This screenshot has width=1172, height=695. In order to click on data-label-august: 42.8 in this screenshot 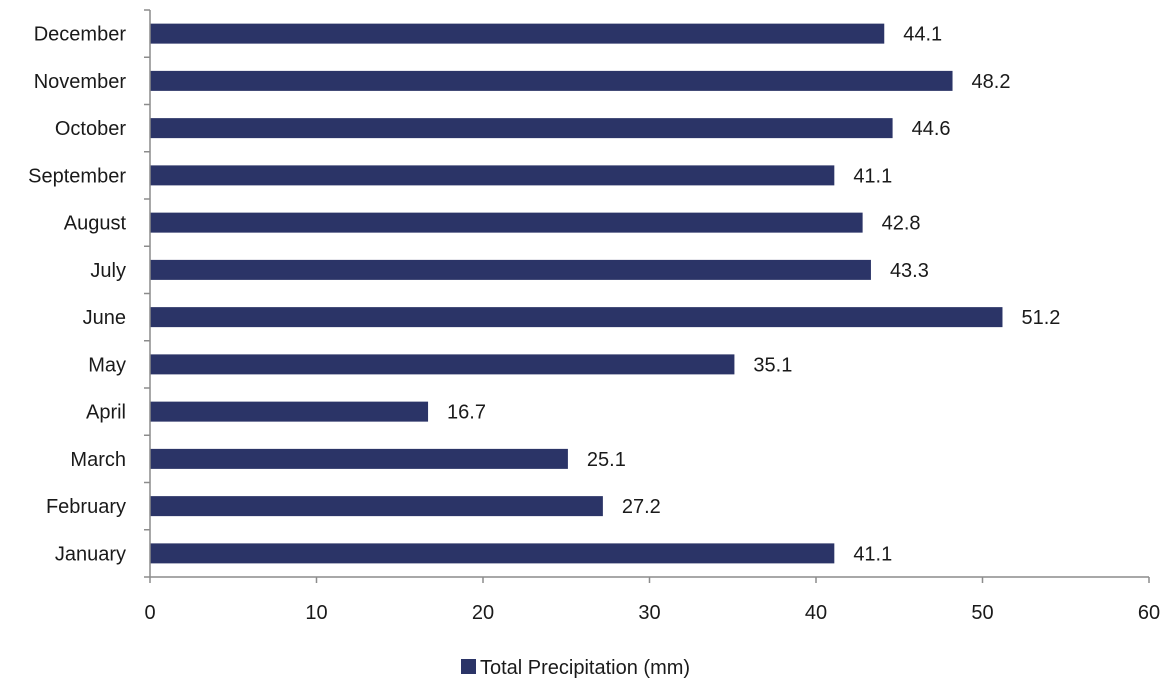, I will do `click(901, 224)`.